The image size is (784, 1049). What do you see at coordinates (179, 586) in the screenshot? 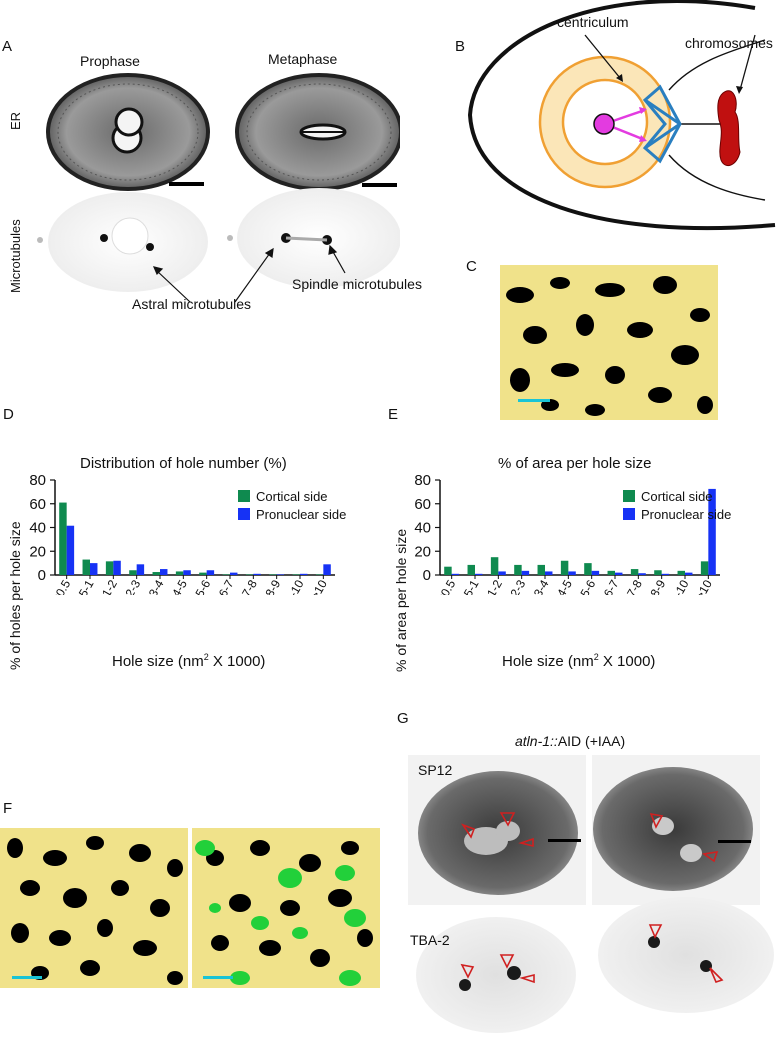
I see `chart-d-xtick-label: 4-5` at bounding box center [179, 586].